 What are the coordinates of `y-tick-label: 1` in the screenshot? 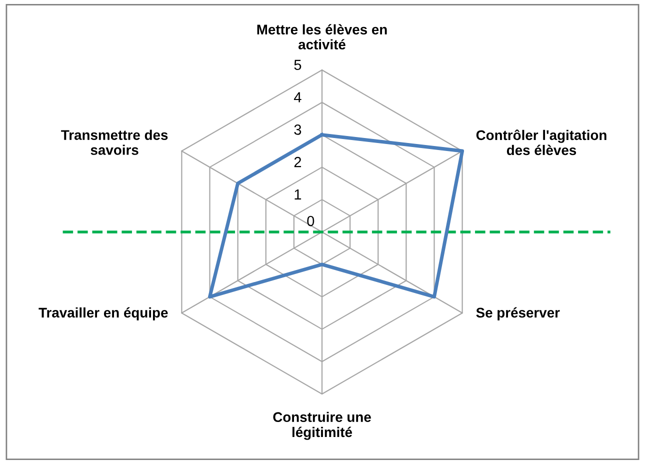 It's located at (298, 194).